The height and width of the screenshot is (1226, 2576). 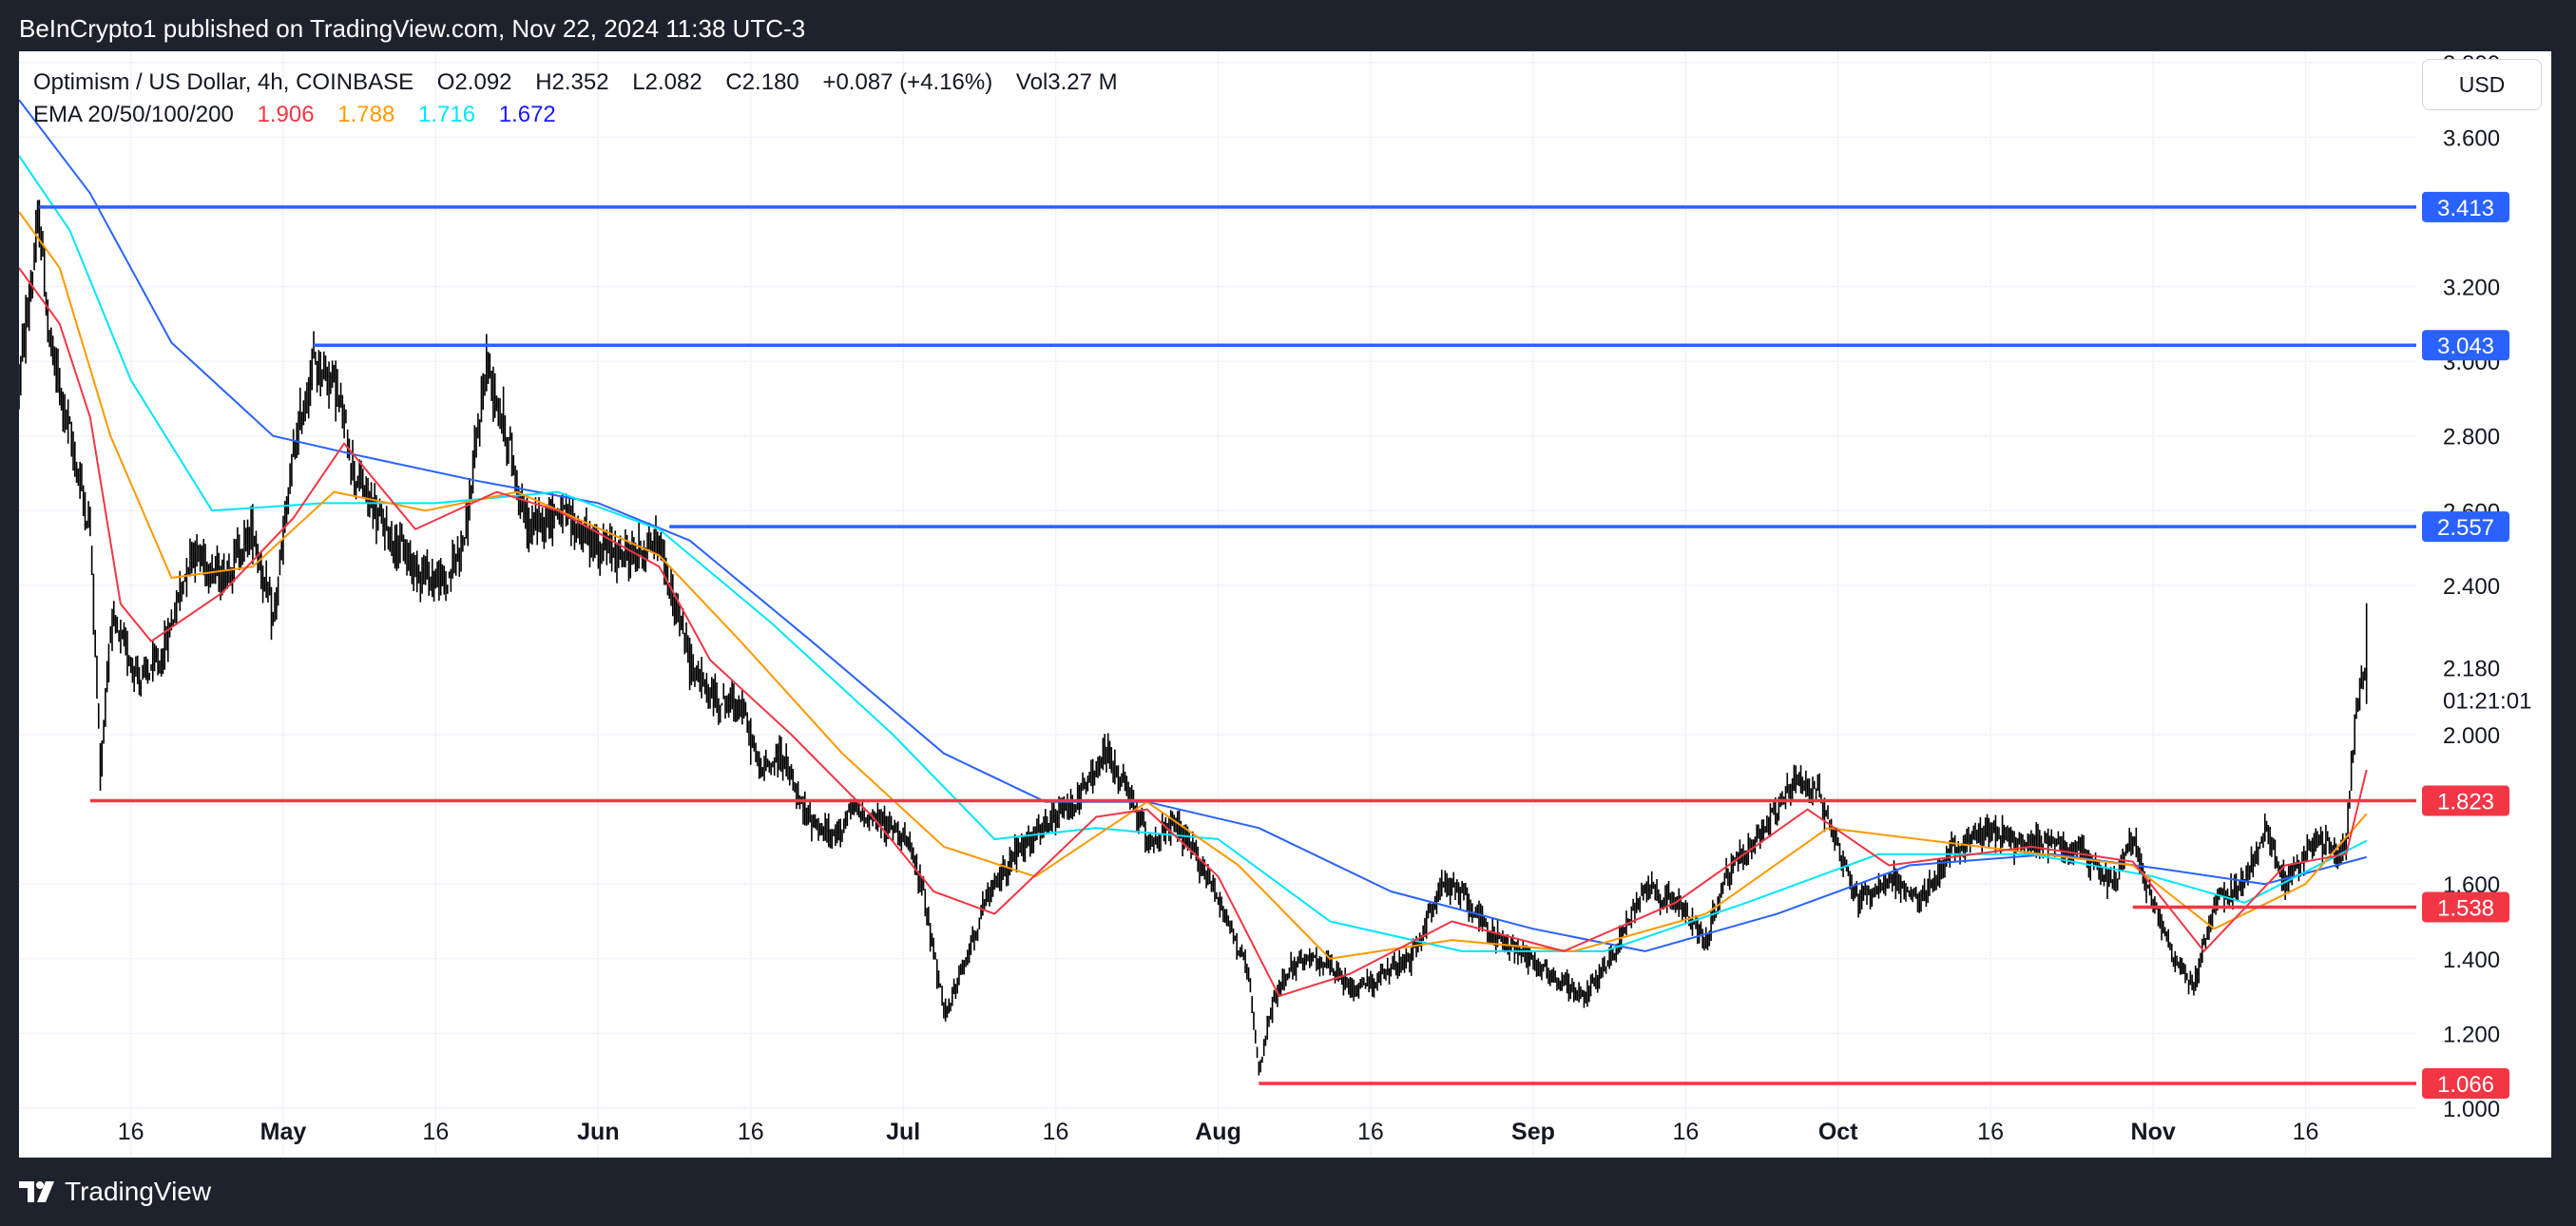 What do you see at coordinates (903, 1132) in the screenshot?
I see `x-tick-label: Jul` at bounding box center [903, 1132].